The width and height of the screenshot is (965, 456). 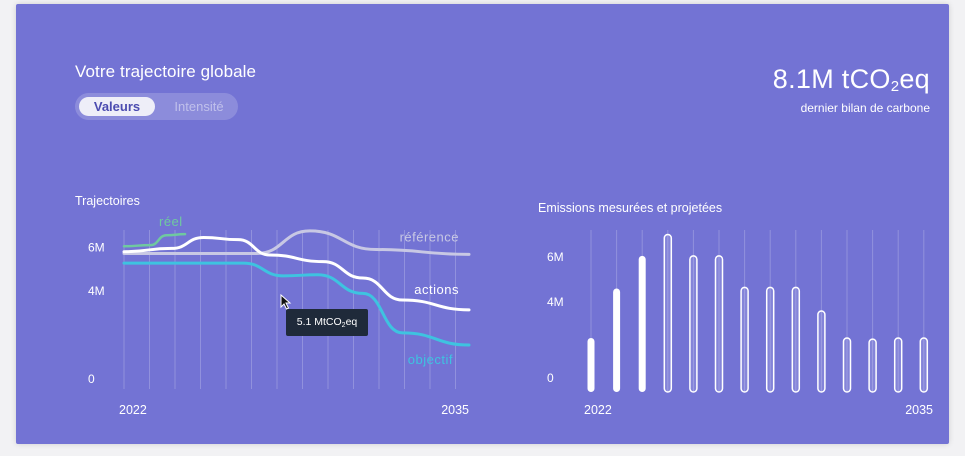 What do you see at coordinates (436, 289) in the screenshot?
I see `series-label-actions: actions` at bounding box center [436, 289].